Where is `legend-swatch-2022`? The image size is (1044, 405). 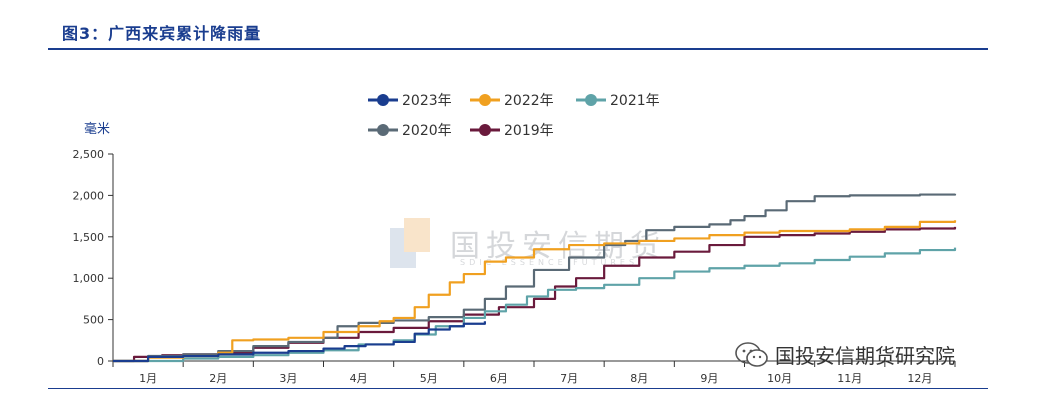 legend-swatch-2022 is located at coordinates (485, 100).